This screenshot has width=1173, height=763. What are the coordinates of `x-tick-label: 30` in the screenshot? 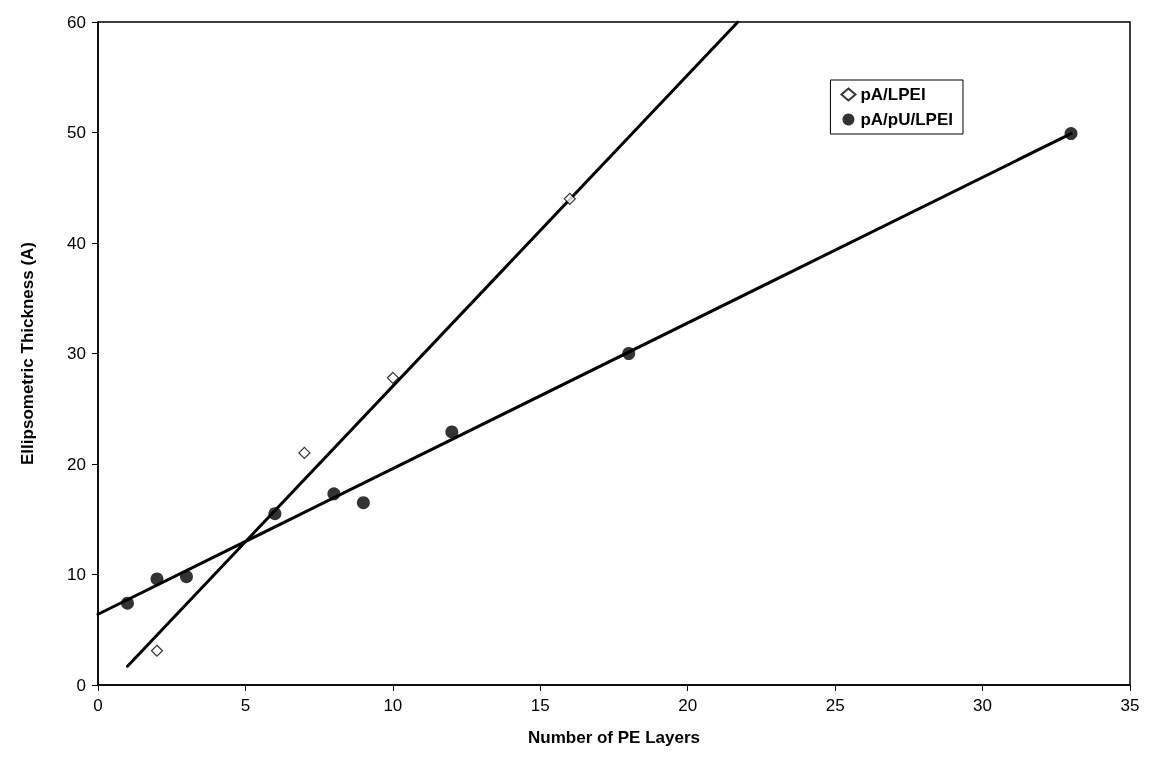 It's located at (983, 705).